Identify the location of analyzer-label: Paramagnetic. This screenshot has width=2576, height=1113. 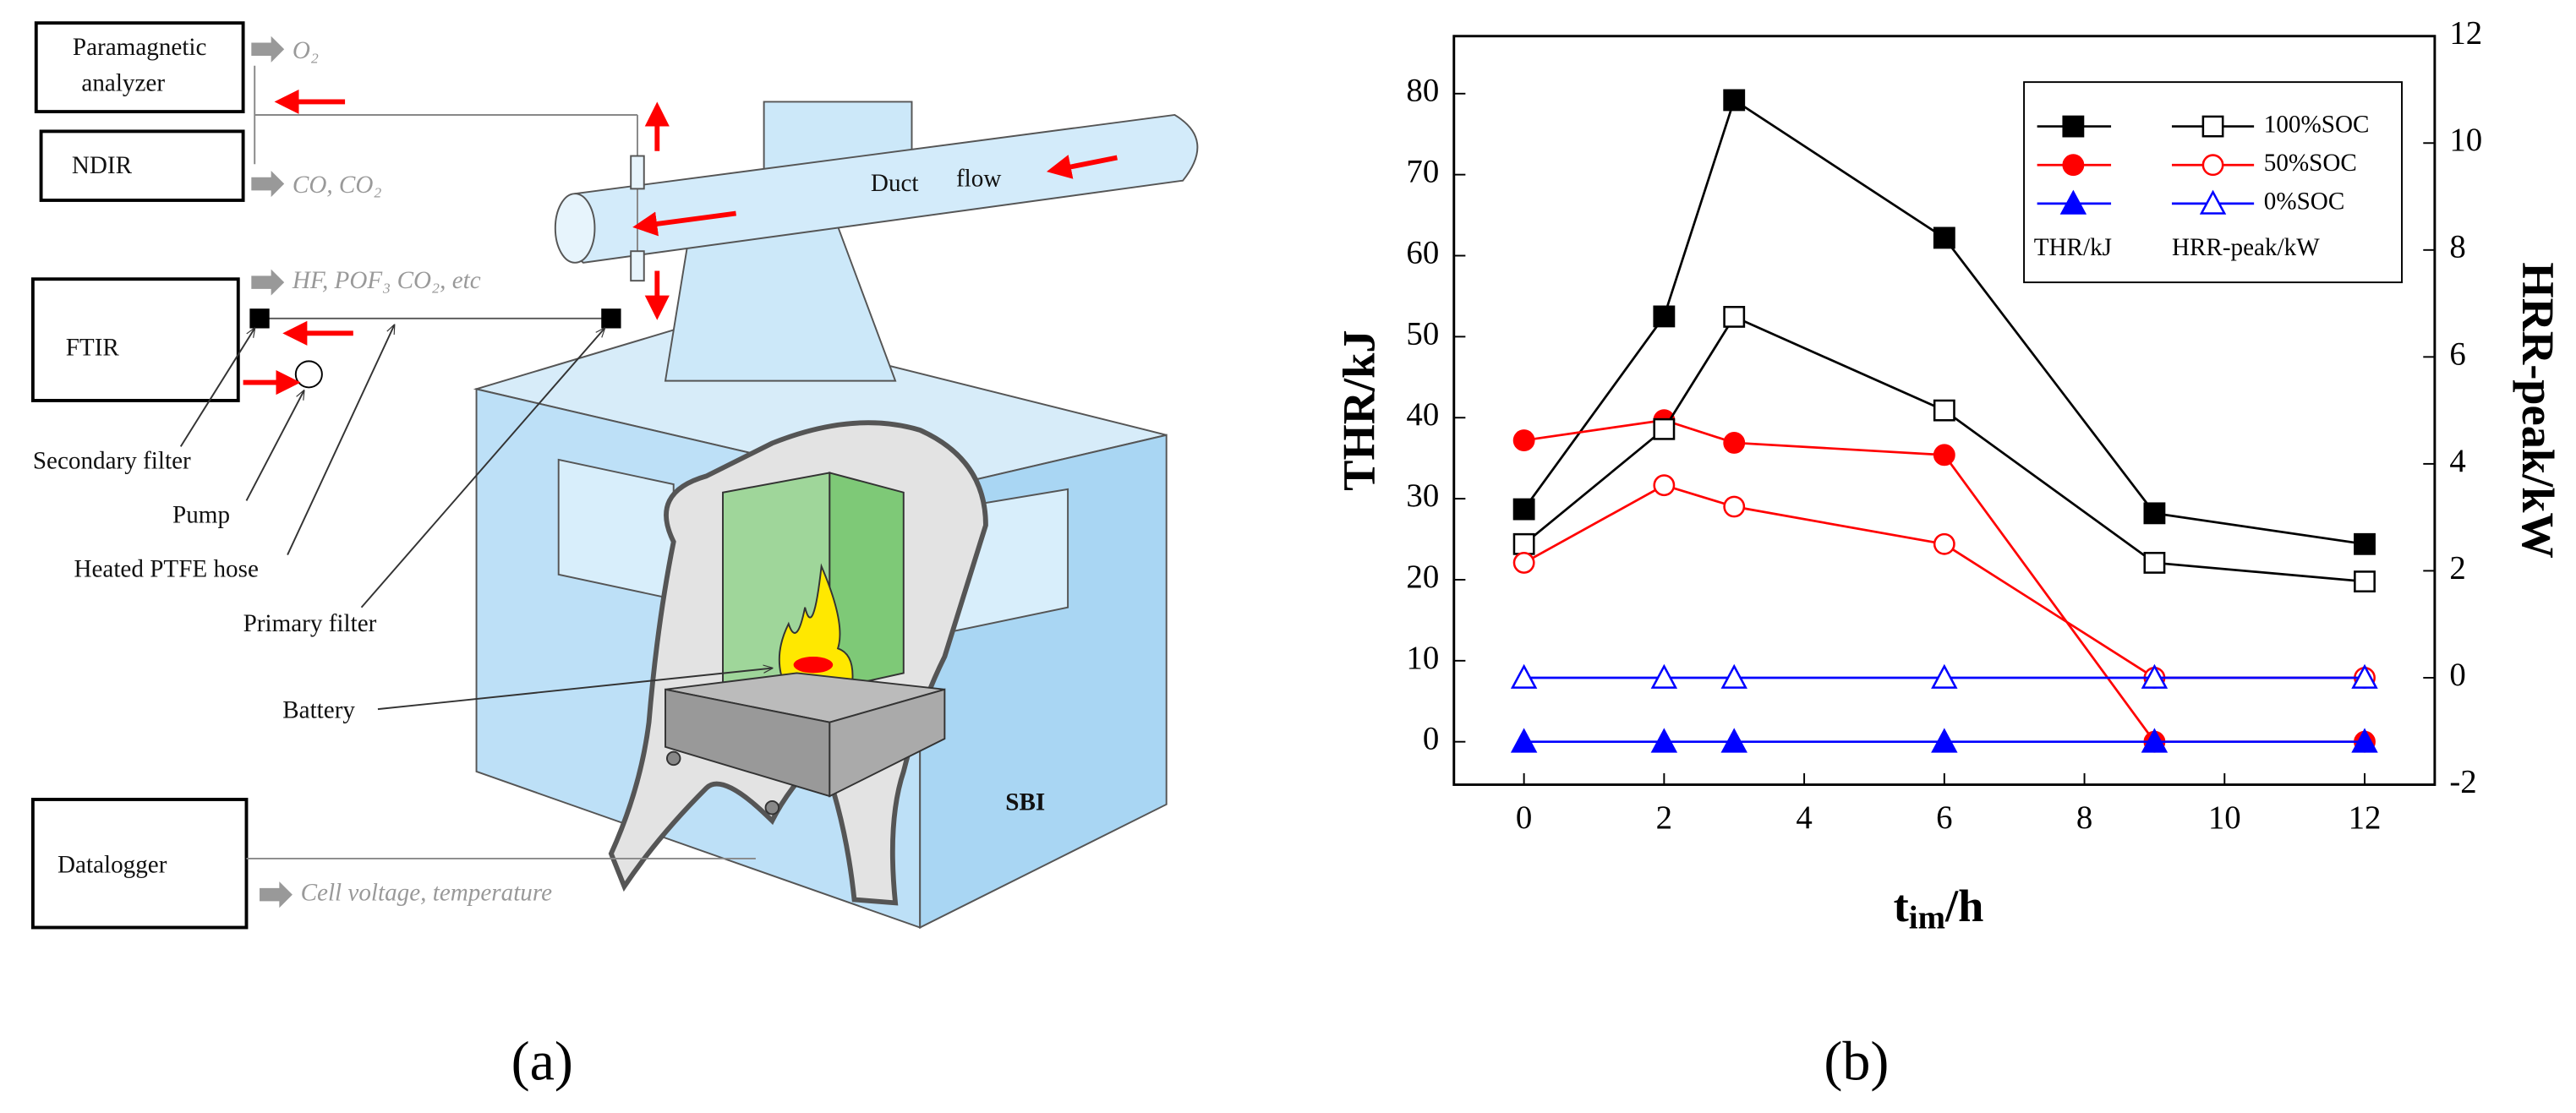
(140, 48).